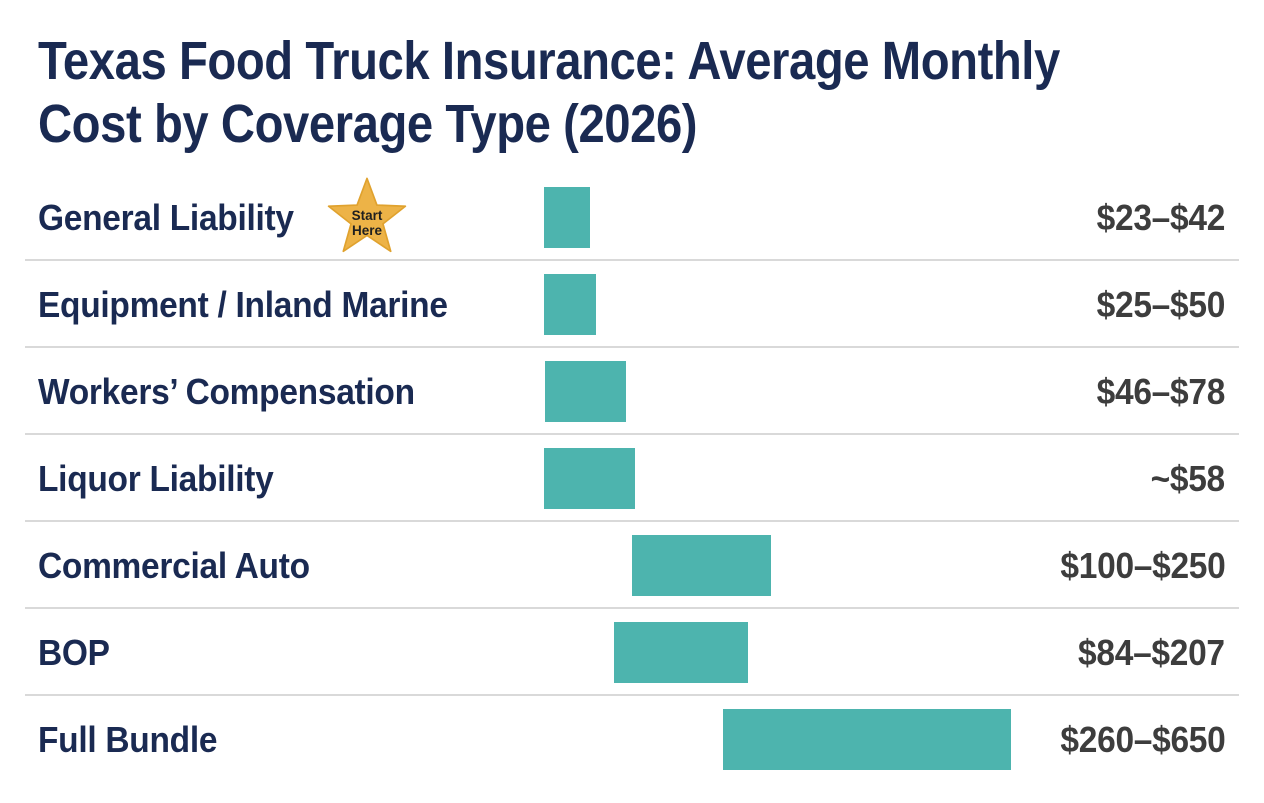  I want to click on chart-row-full-bundle: Full Bundle $260–$650, so click(632, 739).